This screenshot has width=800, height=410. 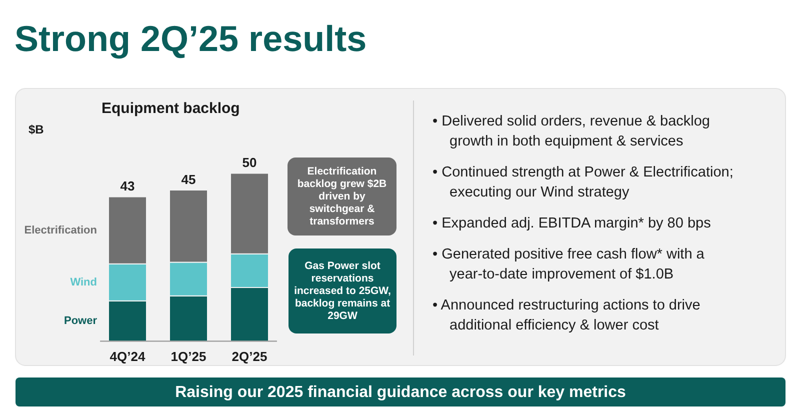 What do you see at coordinates (190, 38) in the screenshot?
I see `chart-title: Strong 2Q’25 results` at bounding box center [190, 38].